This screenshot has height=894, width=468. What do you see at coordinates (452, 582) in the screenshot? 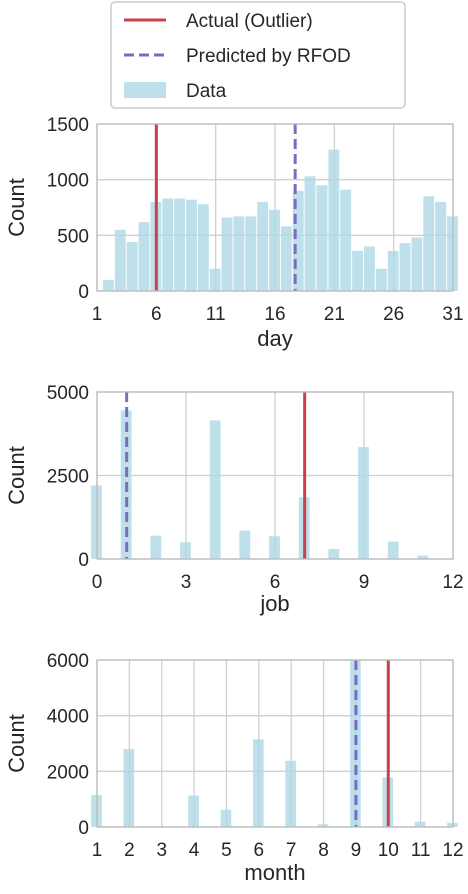
I see `job-x-tick-label: 12` at bounding box center [452, 582].